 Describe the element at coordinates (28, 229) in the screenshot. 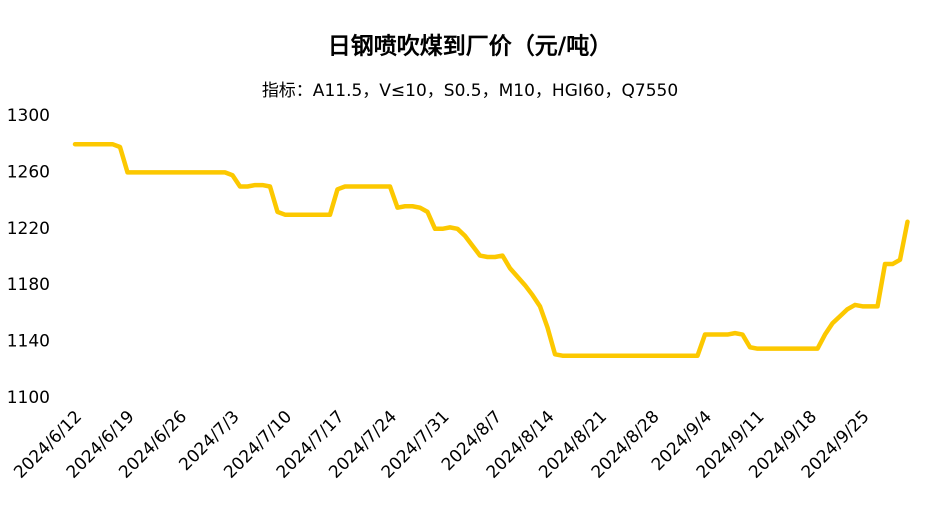

I see `y-tick-label: 1220` at that location.